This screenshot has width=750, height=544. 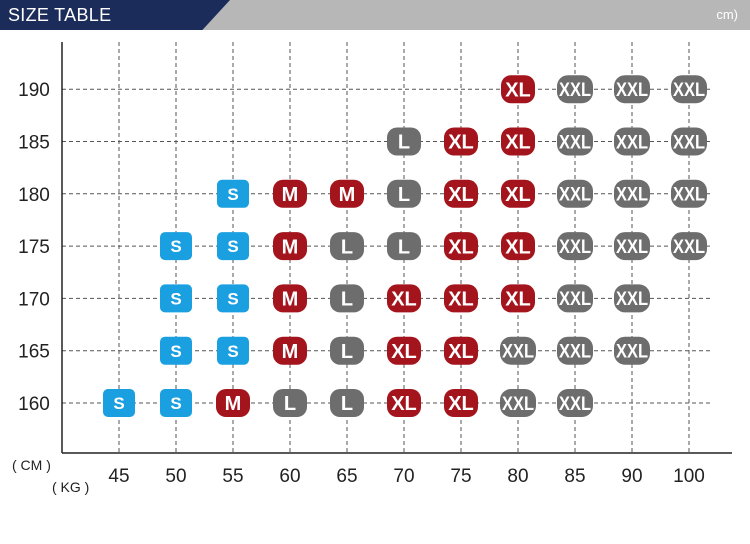 What do you see at coordinates (689, 476) in the screenshot?
I see `x-tick-label: 100` at bounding box center [689, 476].